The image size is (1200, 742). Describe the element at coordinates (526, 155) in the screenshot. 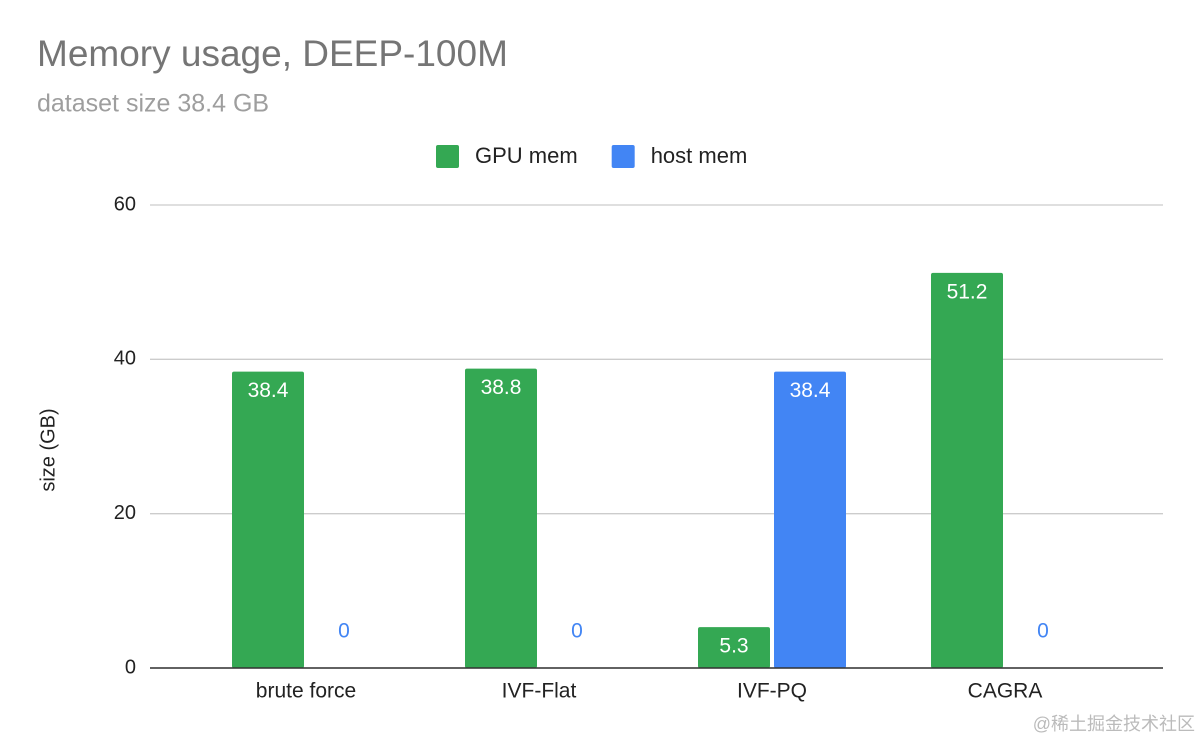

I see `legend-label: GPU mem` at that location.